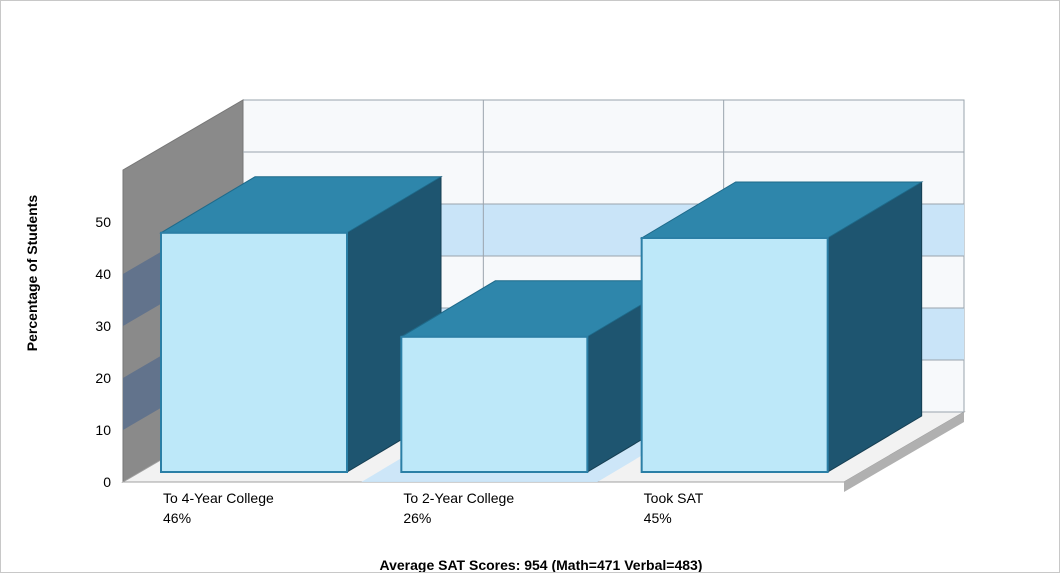 Image resolution: width=1060 pixels, height=573 pixels. What do you see at coordinates (103, 326) in the screenshot?
I see `y-tick-label: 30` at bounding box center [103, 326].